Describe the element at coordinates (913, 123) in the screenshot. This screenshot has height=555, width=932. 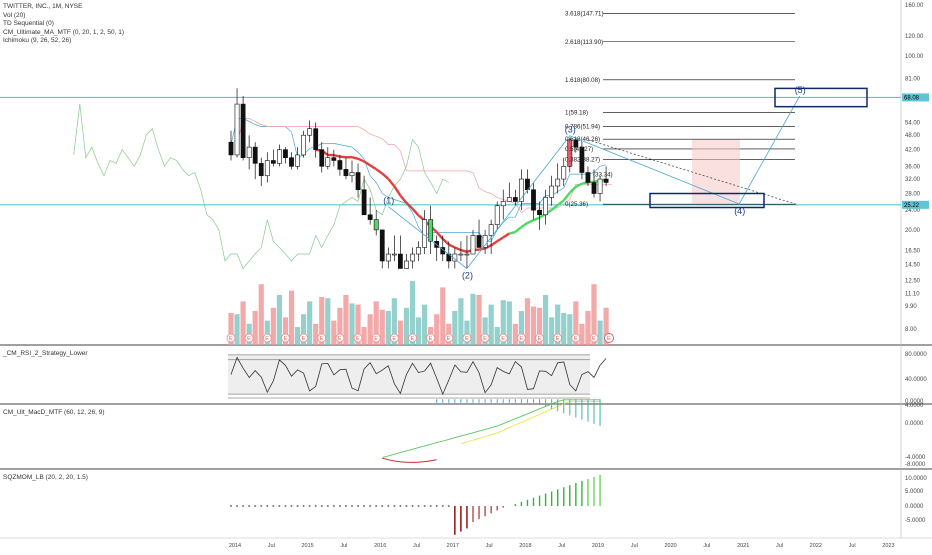
I see `price-tick-label: 54.00` at that location.